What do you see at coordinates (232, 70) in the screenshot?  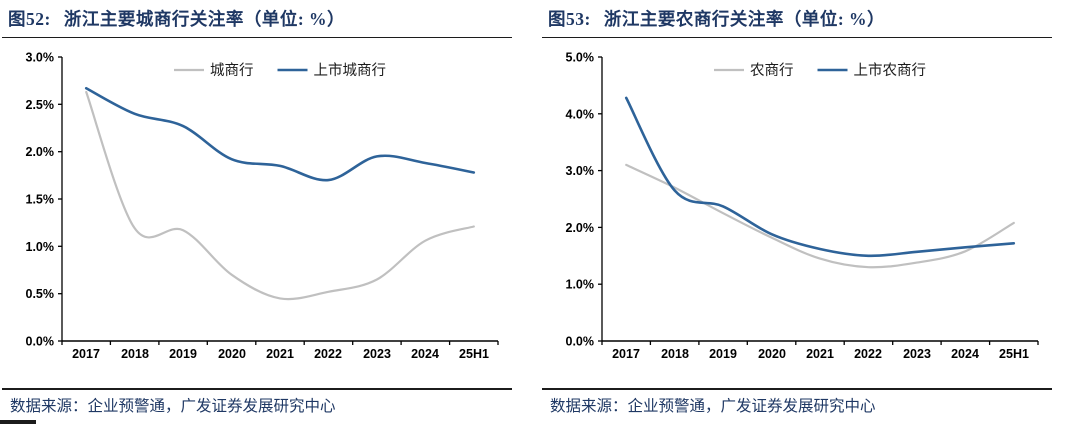 I see `legend-label: 城商行` at bounding box center [232, 70].